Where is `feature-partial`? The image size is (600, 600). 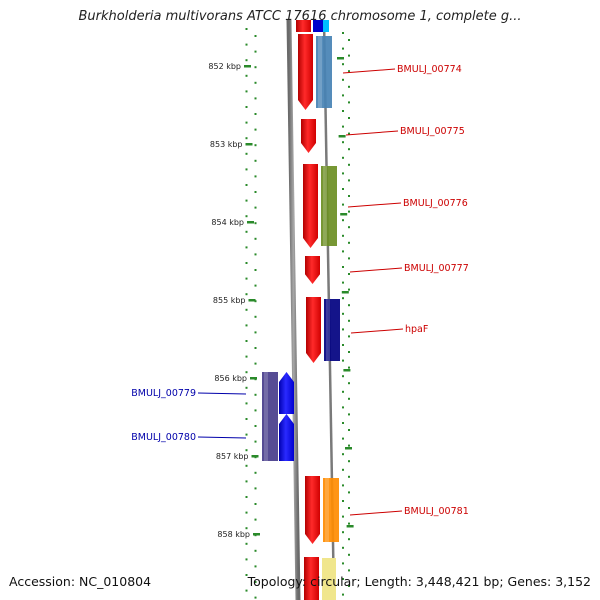 feature-partial is located at coordinates (318, 26).